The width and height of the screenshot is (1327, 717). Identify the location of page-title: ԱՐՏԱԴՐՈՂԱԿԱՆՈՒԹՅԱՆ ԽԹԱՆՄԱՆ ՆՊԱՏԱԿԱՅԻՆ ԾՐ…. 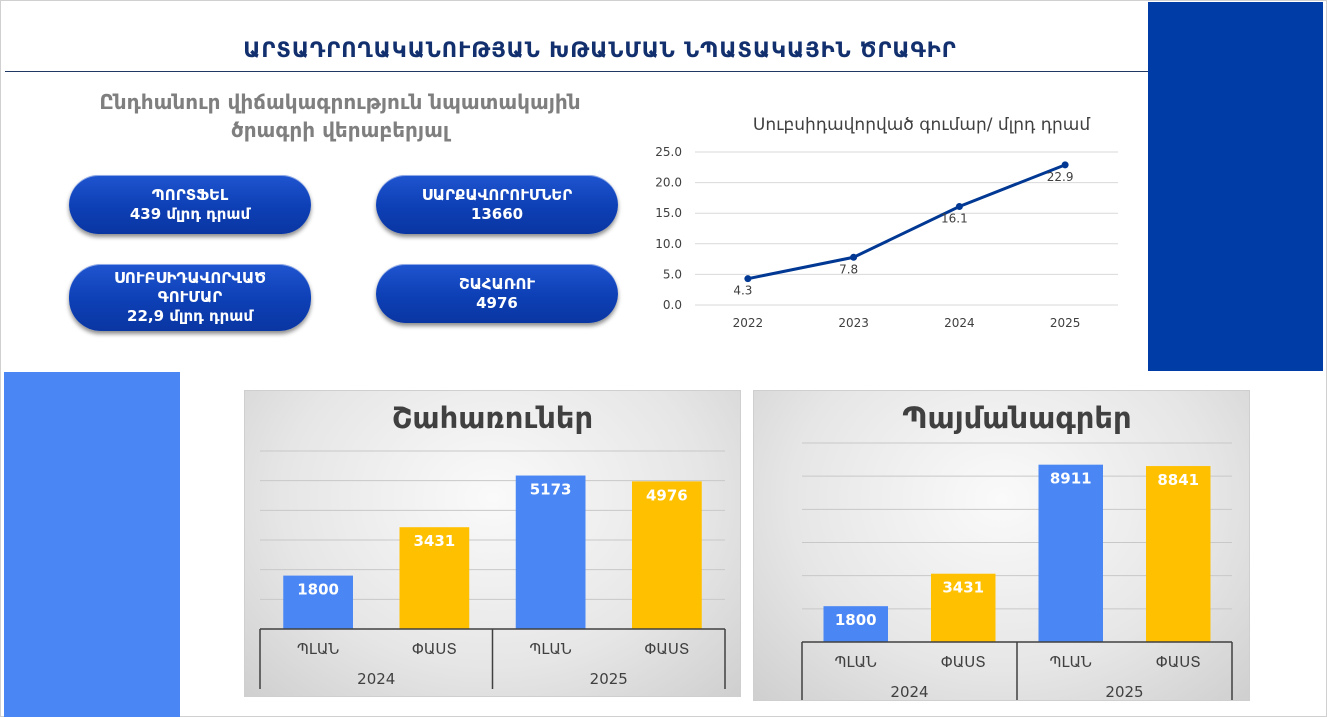
(600, 50).